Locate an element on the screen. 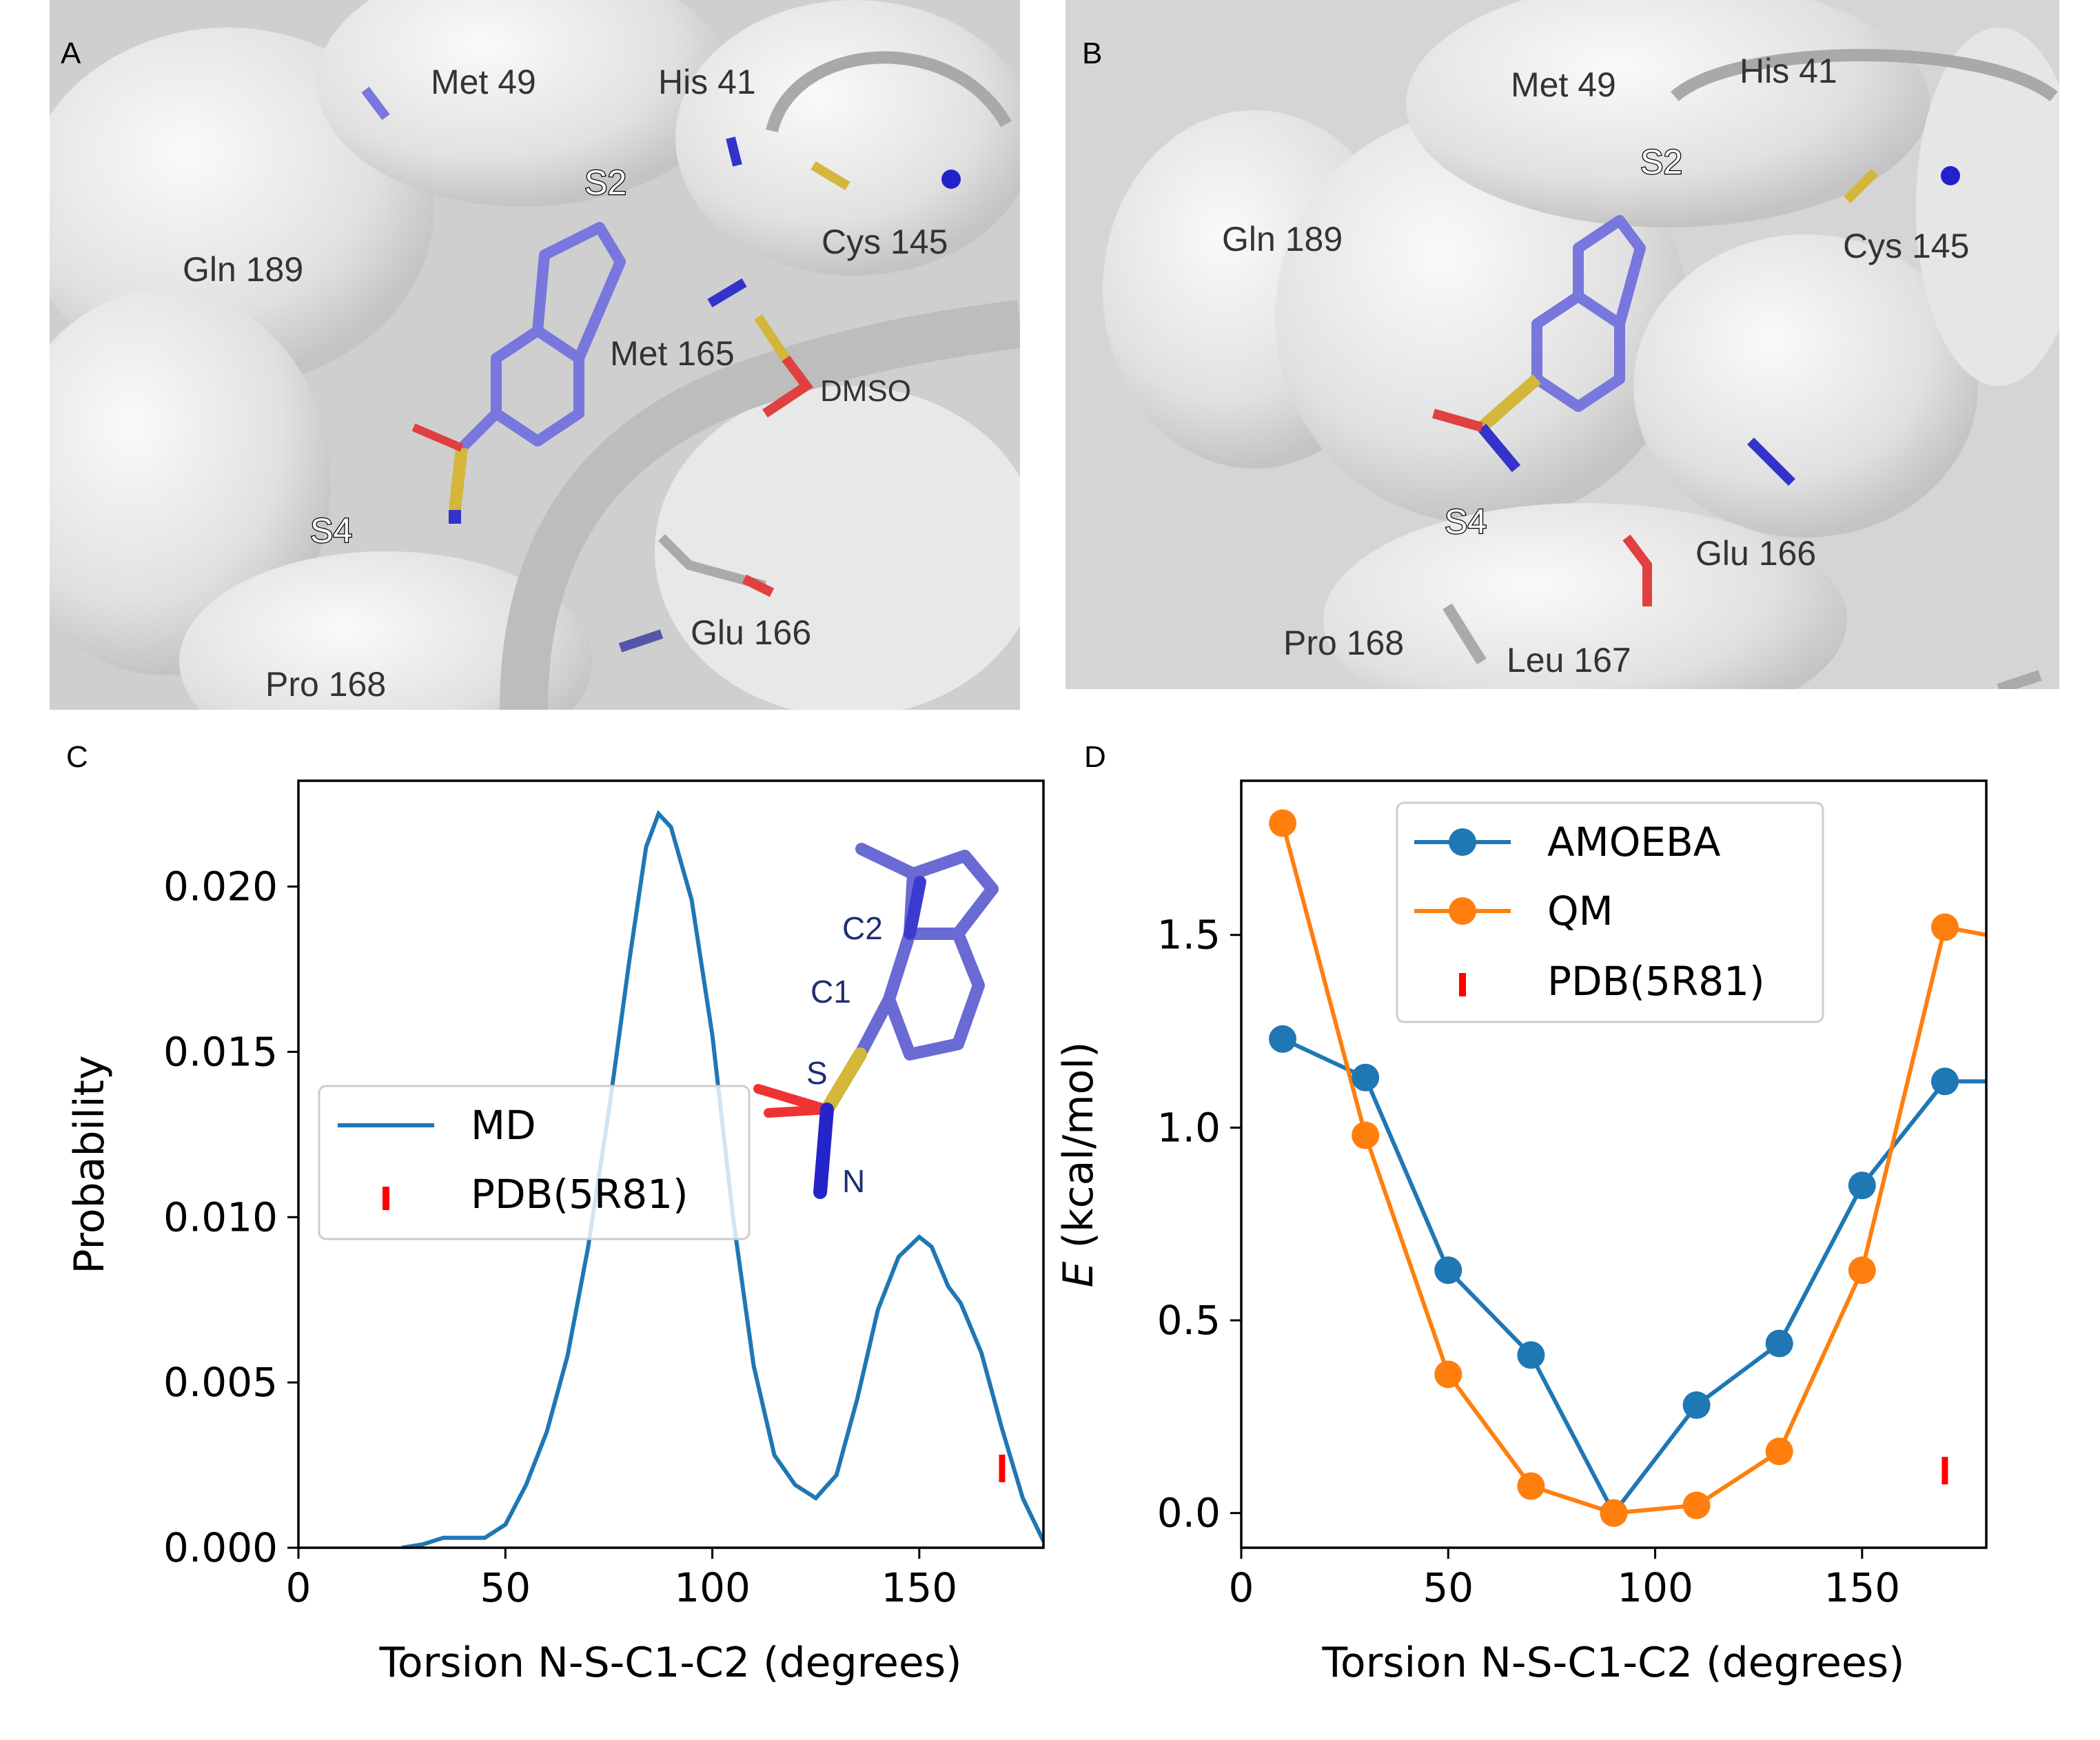 This screenshot has height=1740, width=2100. residue-label: Met 165 is located at coordinates (672, 353).